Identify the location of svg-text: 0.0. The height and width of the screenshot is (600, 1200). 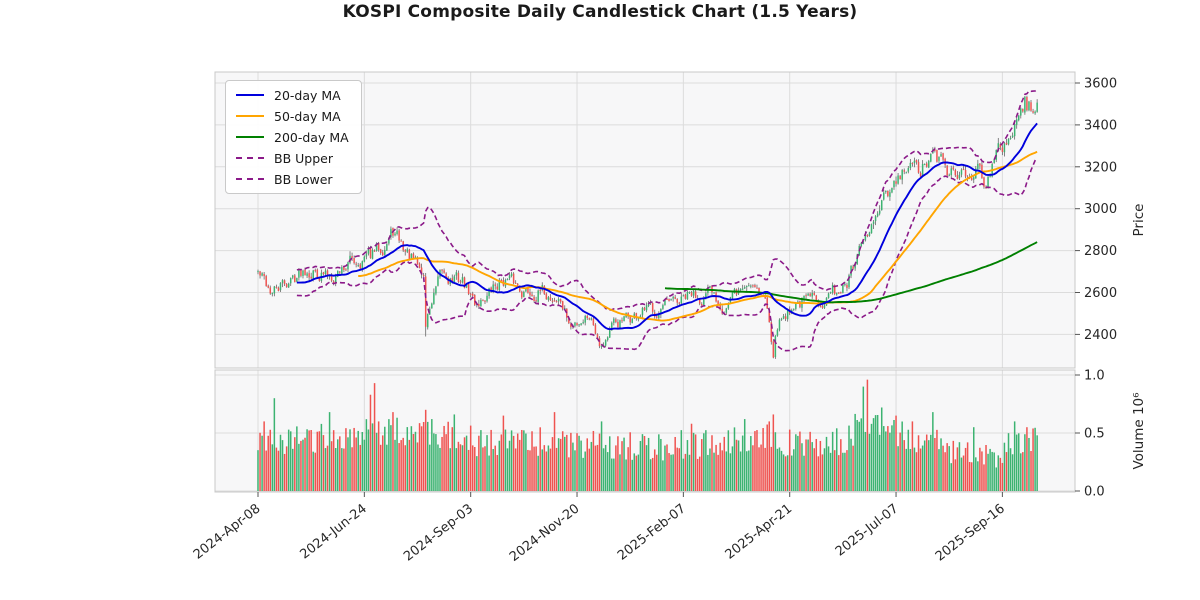
(1094, 492).